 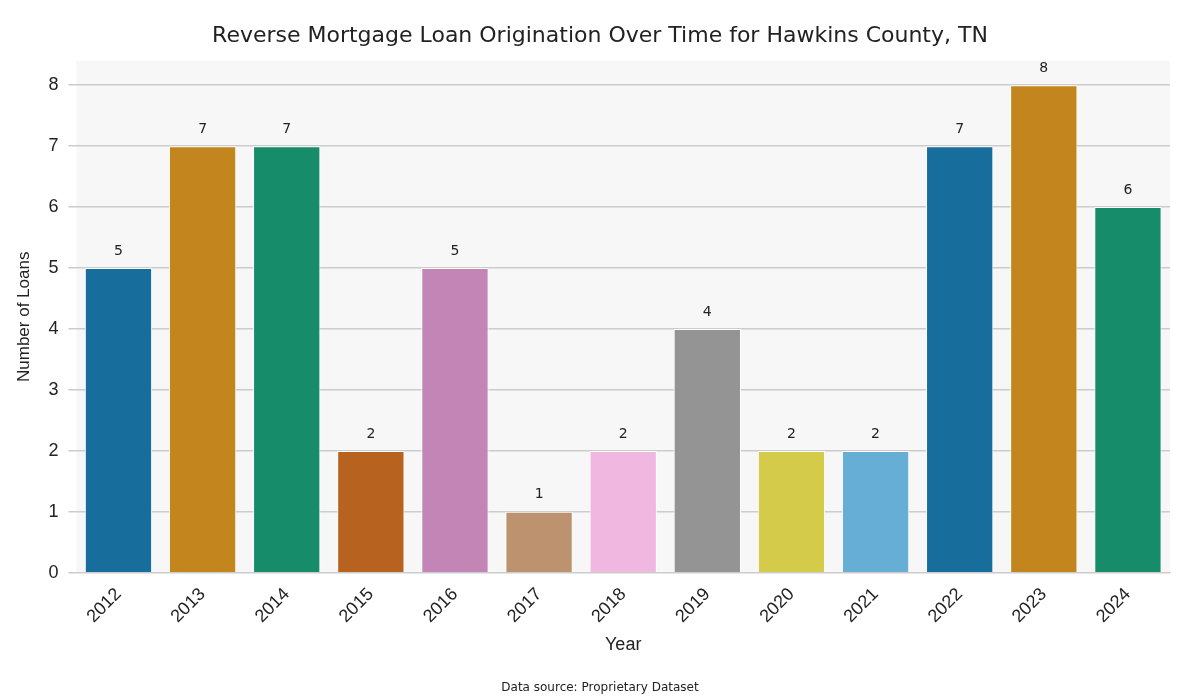 What do you see at coordinates (53, 327) in the screenshot?
I see `y-tick-label: 4` at bounding box center [53, 327].